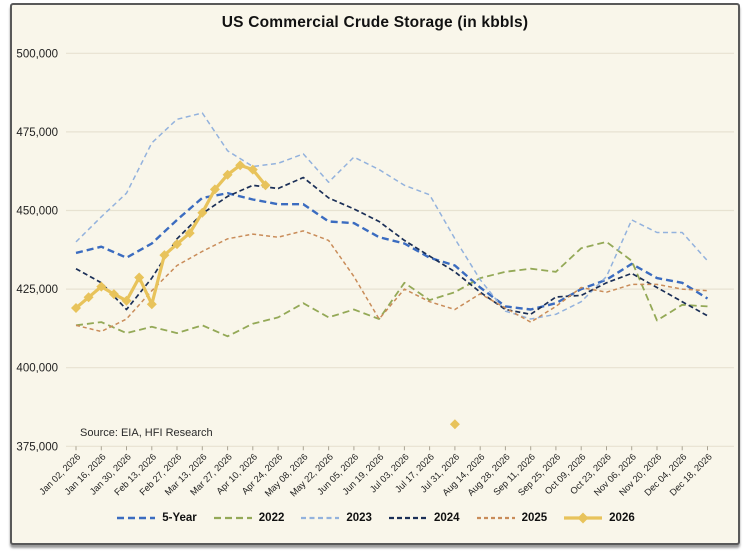 This screenshot has width=750, height=558. I want to click on legend-item-2025: 2025, so click(511, 518).